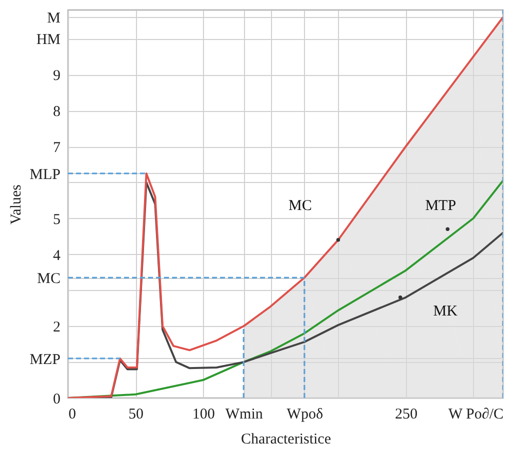 The height and width of the screenshot is (464, 520). Describe the element at coordinates (56, 328) in the screenshot. I see `y-tick-label: 2` at that location.